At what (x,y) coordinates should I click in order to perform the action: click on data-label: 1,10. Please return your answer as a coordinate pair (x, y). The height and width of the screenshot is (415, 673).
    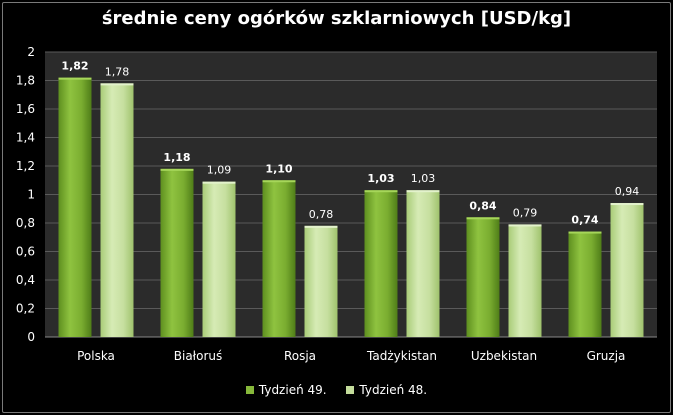
    Looking at the image, I should click on (278, 168).